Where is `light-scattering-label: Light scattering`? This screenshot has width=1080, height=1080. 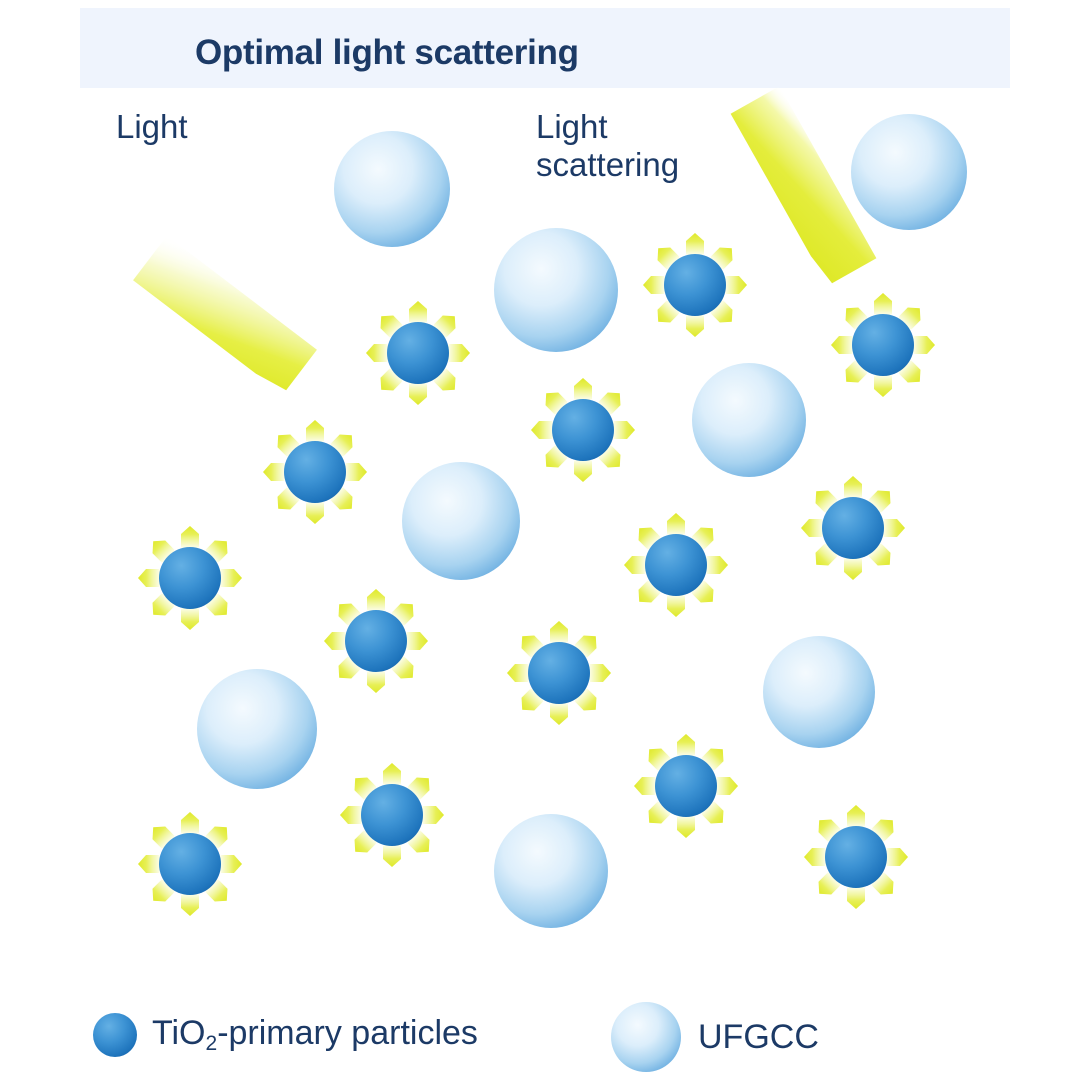 light-scattering-label: Light scattering is located at coordinates (608, 145).